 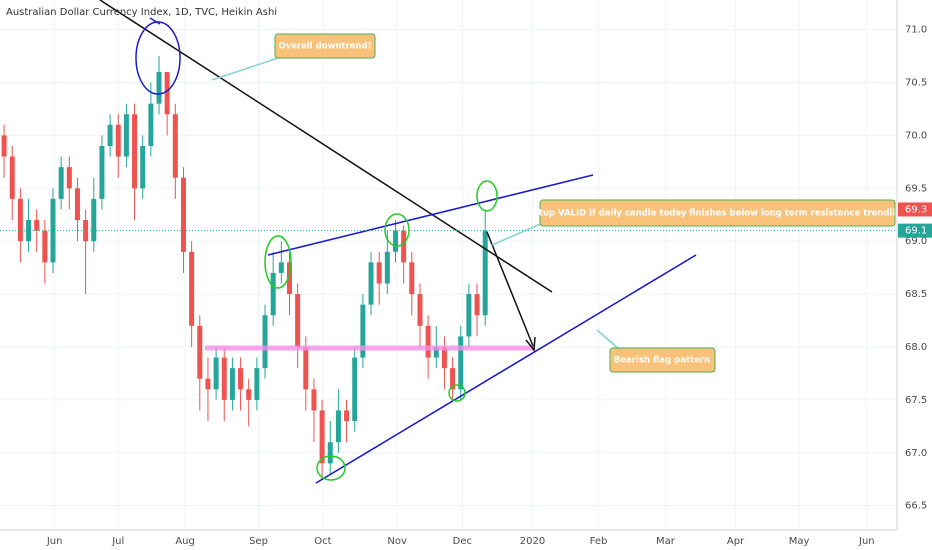 I want to click on x-tick-label: Nov, so click(x=397, y=541).